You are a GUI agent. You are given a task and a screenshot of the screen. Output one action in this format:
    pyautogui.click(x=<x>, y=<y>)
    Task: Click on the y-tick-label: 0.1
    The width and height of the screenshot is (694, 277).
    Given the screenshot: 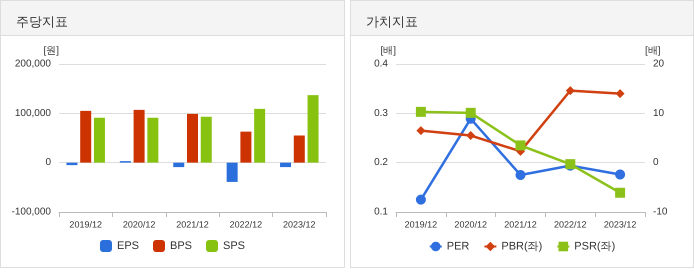 What is the action you would take?
    pyautogui.click(x=381, y=212)
    